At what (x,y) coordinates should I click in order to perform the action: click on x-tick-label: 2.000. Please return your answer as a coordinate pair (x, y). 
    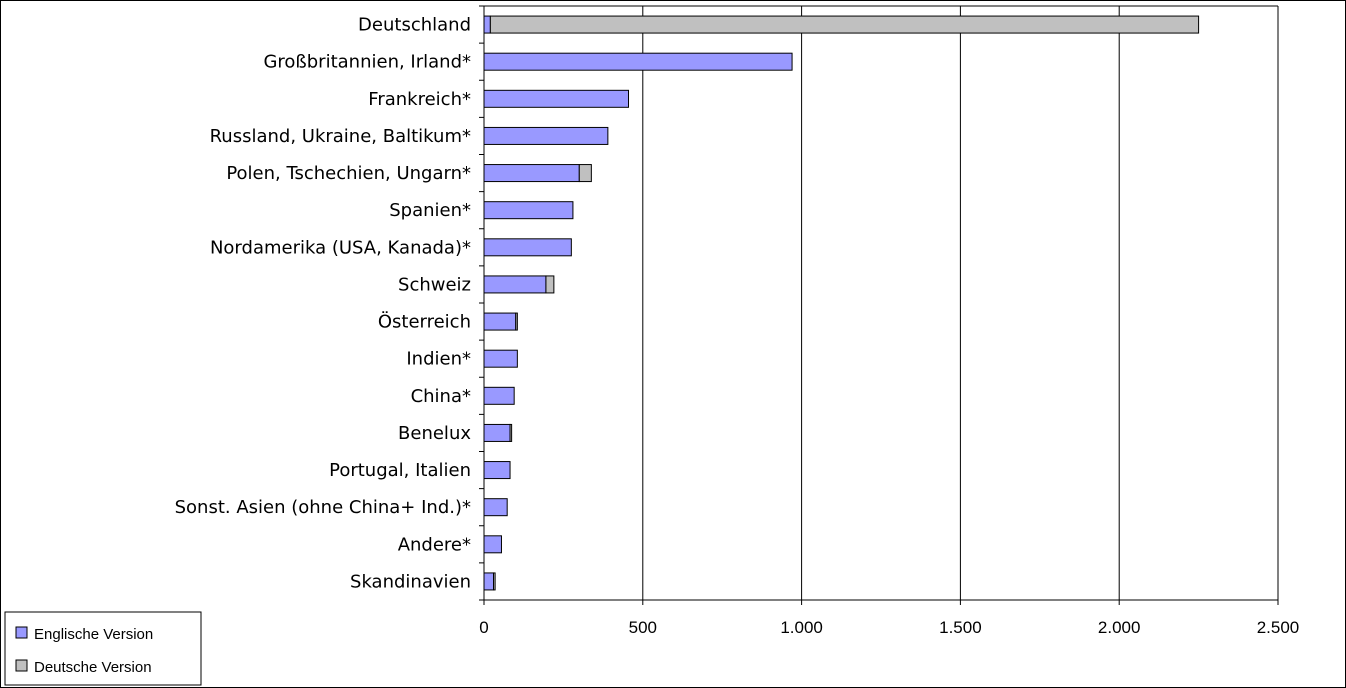
    Looking at the image, I should click on (1119, 627).